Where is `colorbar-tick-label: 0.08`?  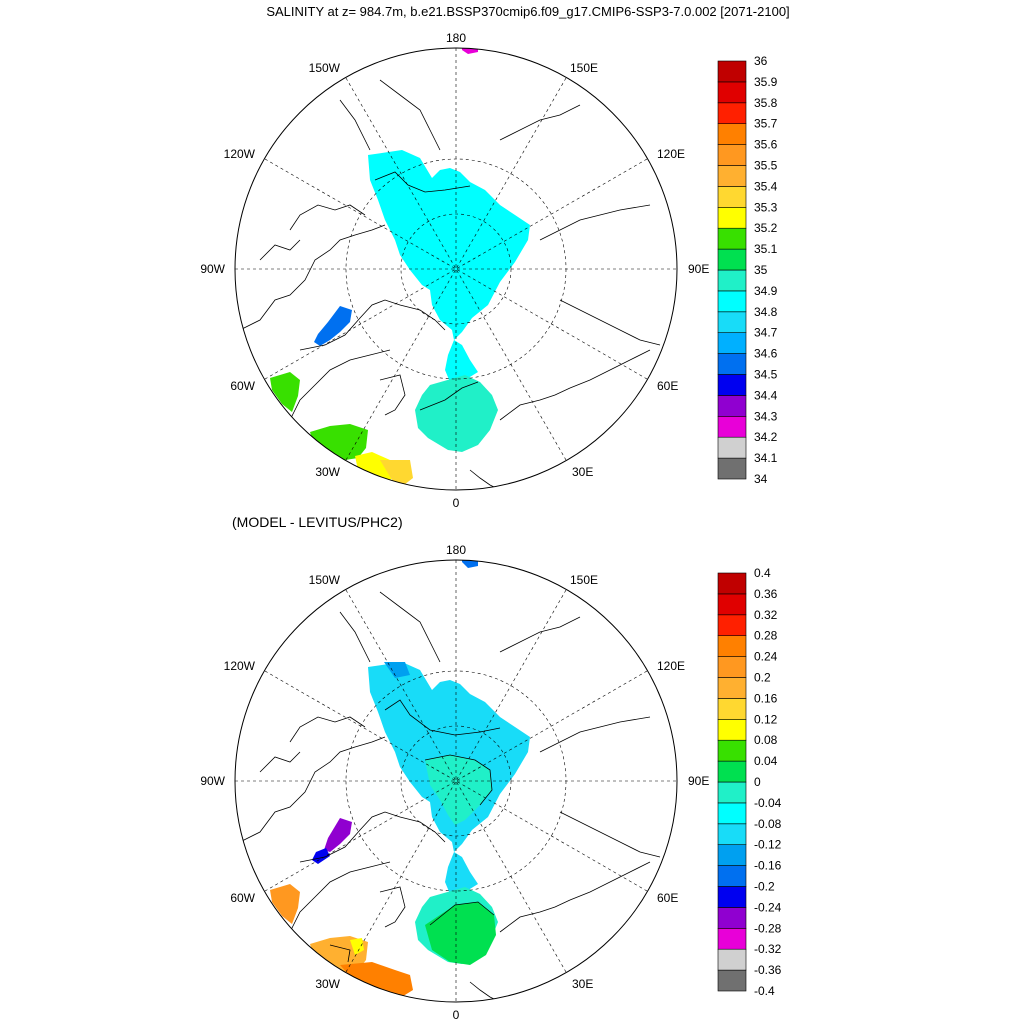
colorbar-tick-label: 0.08 is located at coordinates (766, 740).